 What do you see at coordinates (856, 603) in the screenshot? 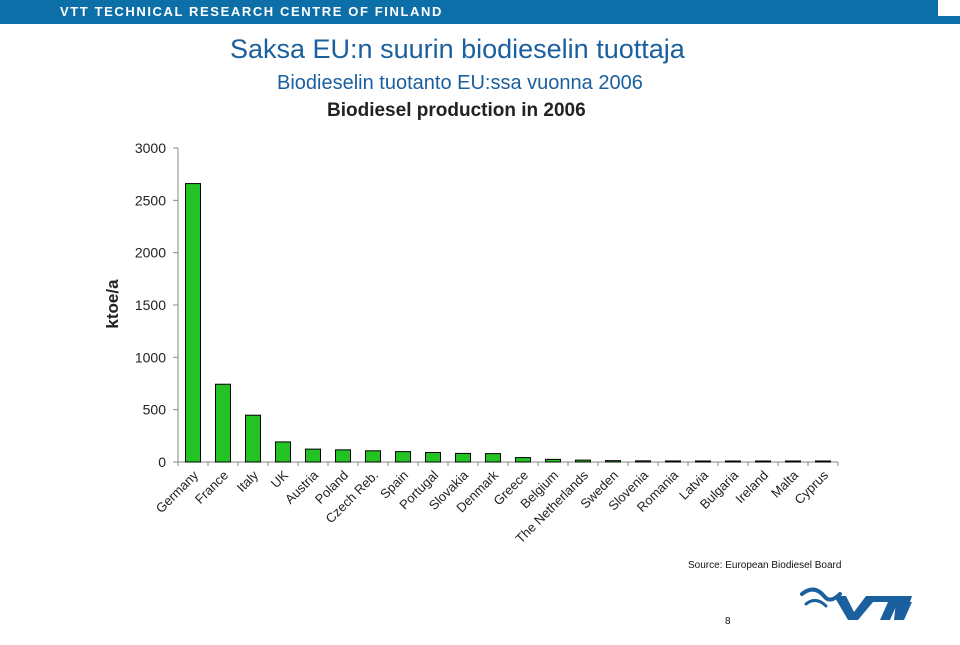
I see `vtt-logo` at bounding box center [856, 603].